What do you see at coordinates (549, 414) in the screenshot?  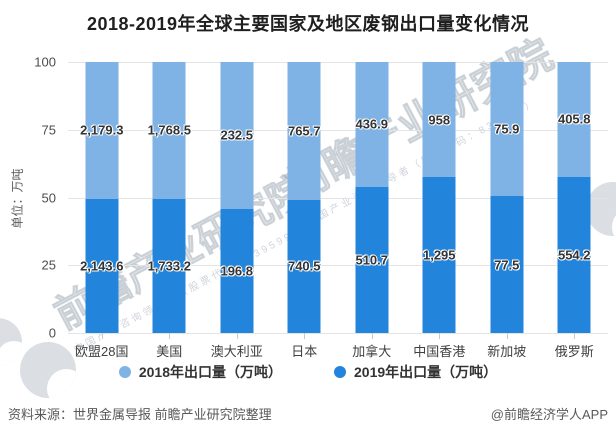 I see `credit-text: @前瞻经济学人APP` at bounding box center [549, 414].